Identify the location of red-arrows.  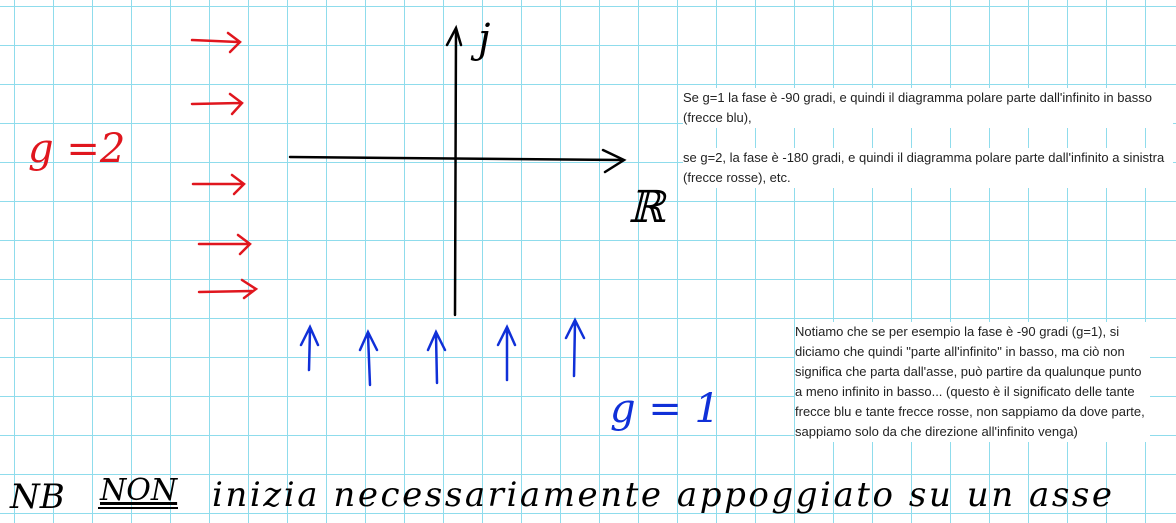
(224, 165).